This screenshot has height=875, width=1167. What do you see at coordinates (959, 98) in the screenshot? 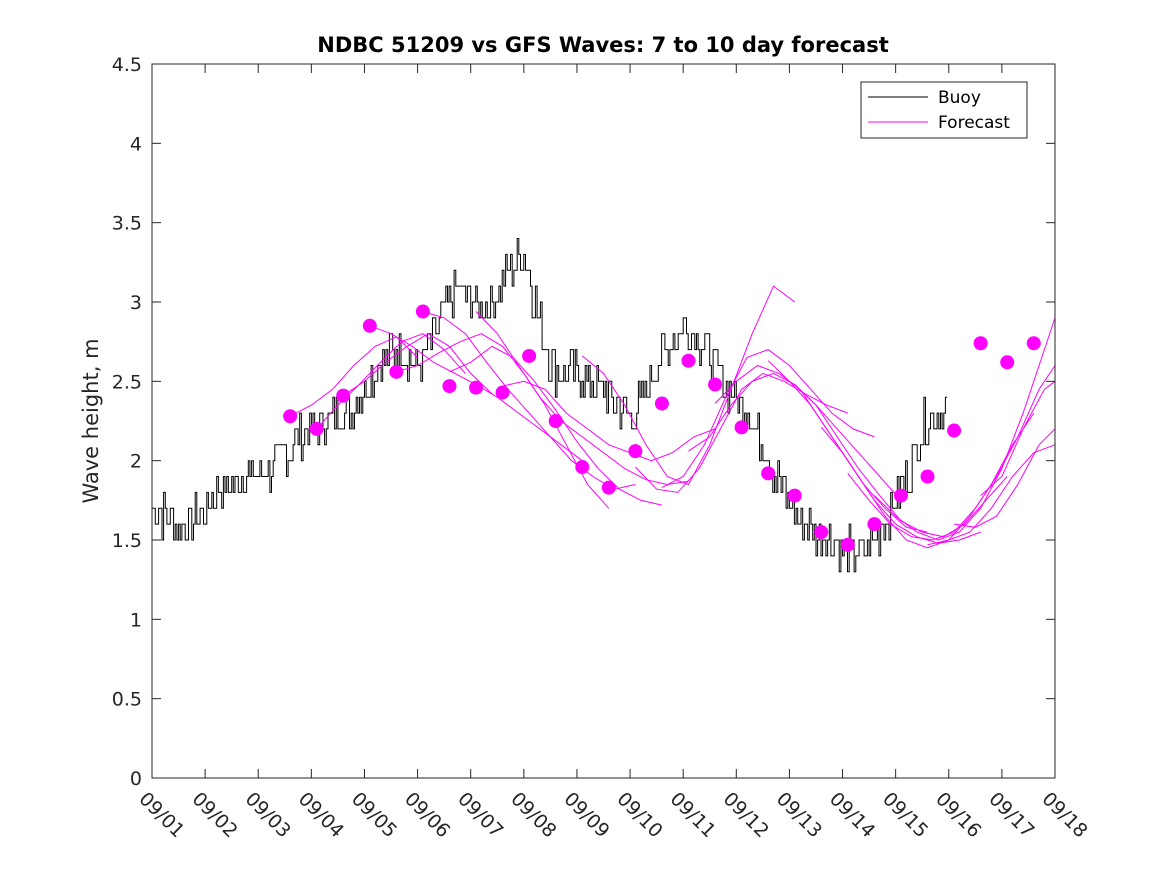
I see `legend-buoy-label: Buoy` at bounding box center [959, 98].